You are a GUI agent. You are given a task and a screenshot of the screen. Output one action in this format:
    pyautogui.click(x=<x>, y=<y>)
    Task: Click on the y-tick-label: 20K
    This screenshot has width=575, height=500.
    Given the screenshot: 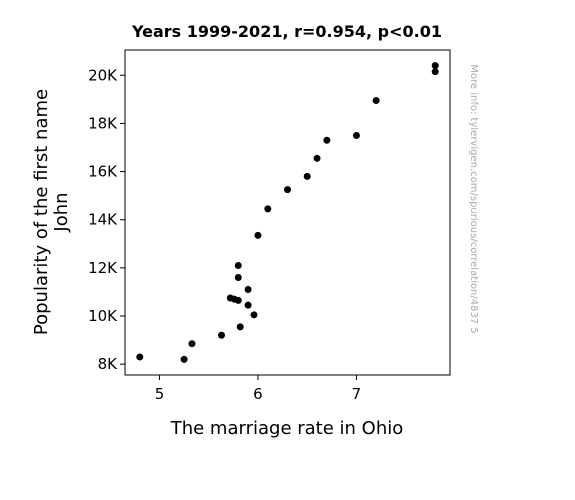 What is the action you would take?
    pyautogui.click(x=103, y=75)
    